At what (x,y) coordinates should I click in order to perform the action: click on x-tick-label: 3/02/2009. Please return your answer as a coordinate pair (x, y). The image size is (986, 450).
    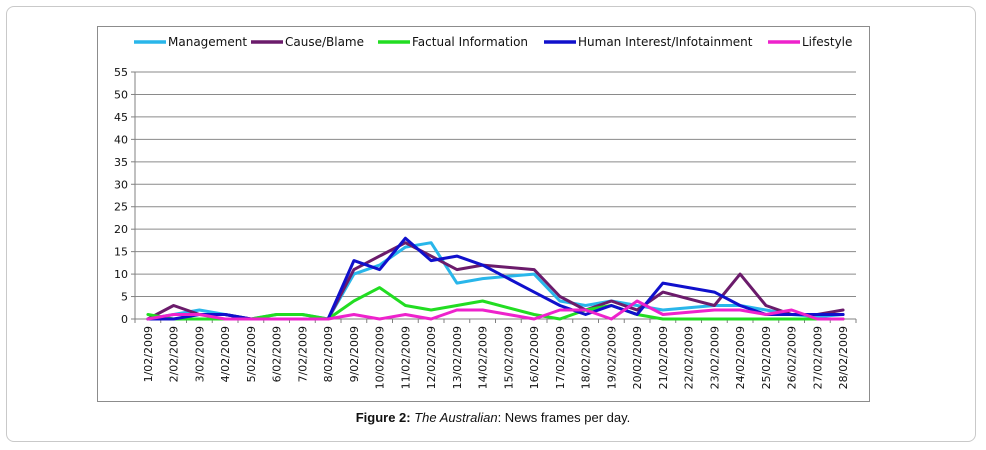
    Looking at the image, I should click on (199, 354).